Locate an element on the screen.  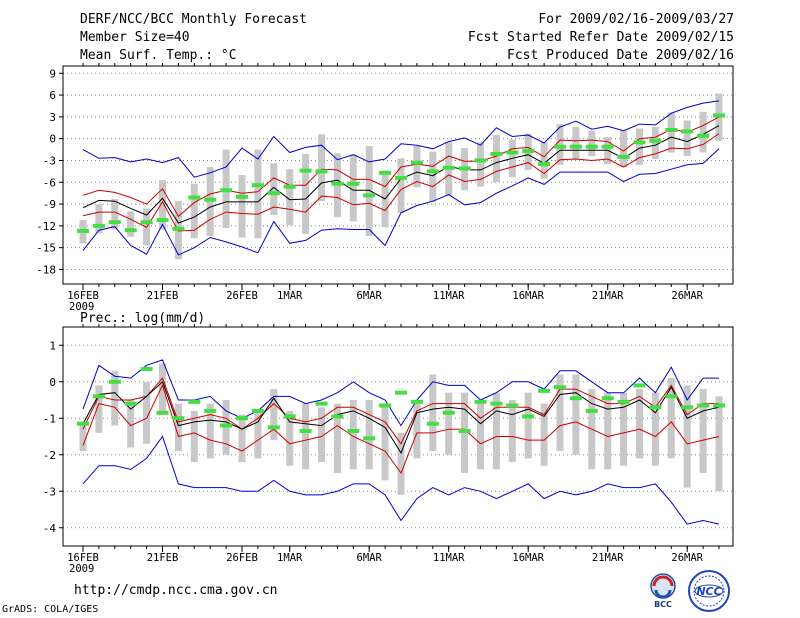
x-tick-label: 21MAR is located at coordinates (608, 558).